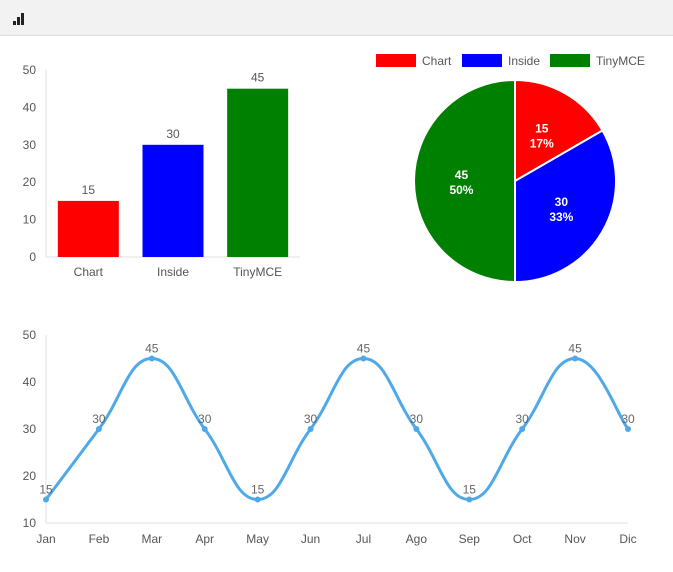 This screenshot has width=673, height=572. Describe the element at coordinates (30, 70) in the screenshot. I see `bar-y-tick-label: 50` at that location.